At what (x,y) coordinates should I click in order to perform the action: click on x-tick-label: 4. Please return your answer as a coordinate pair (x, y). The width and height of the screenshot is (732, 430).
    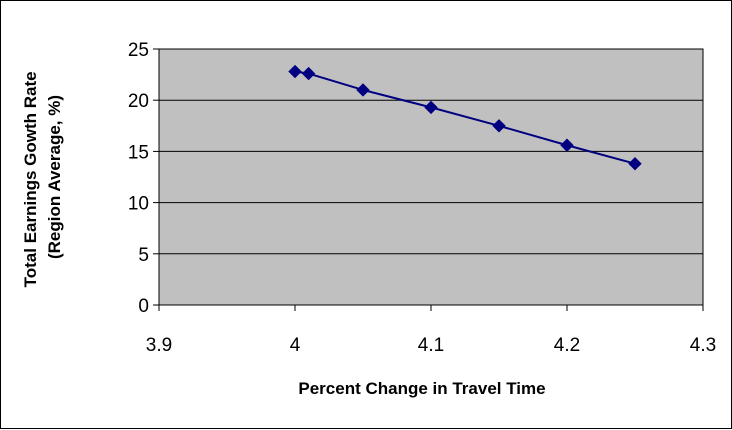
    Looking at the image, I should click on (295, 345).